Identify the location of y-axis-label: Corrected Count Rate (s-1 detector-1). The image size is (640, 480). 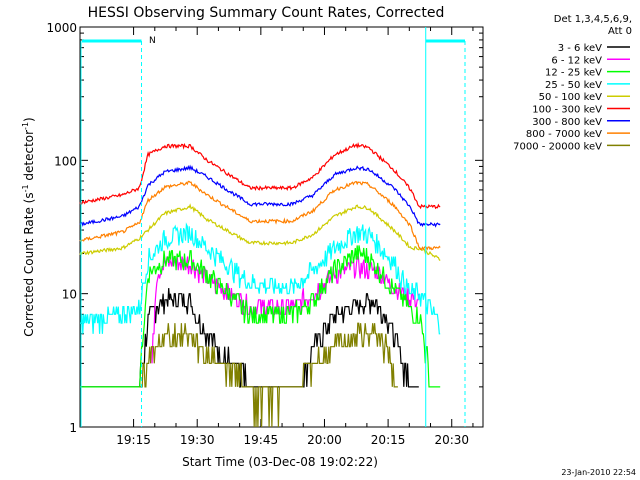
(28, 226).